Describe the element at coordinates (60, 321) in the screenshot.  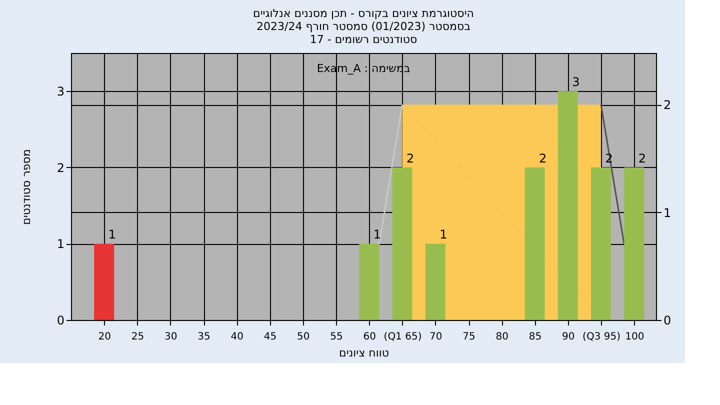
I see `y-tick-label: 0` at that location.